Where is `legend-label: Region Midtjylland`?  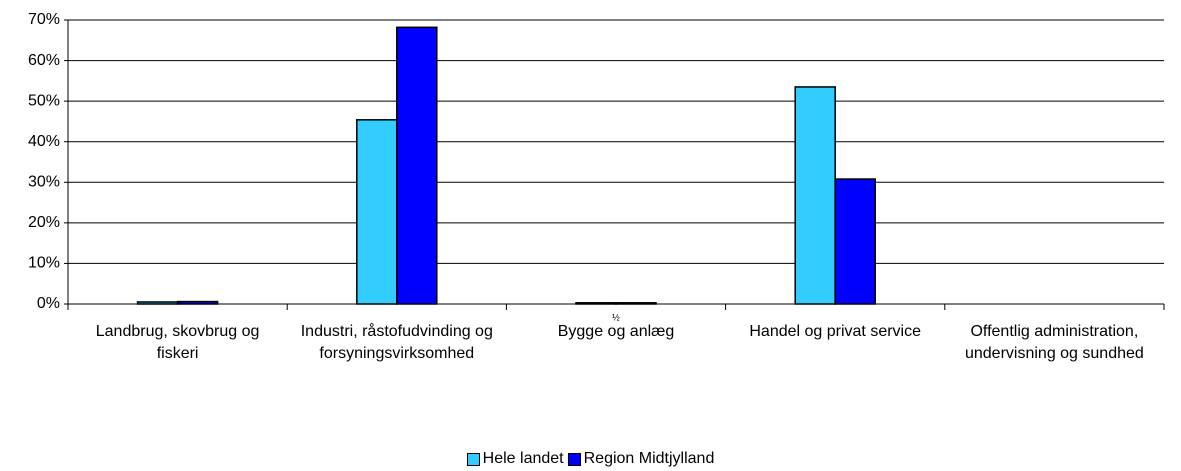
legend-label: Region Midtjylland is located at coordinates (649, 458).